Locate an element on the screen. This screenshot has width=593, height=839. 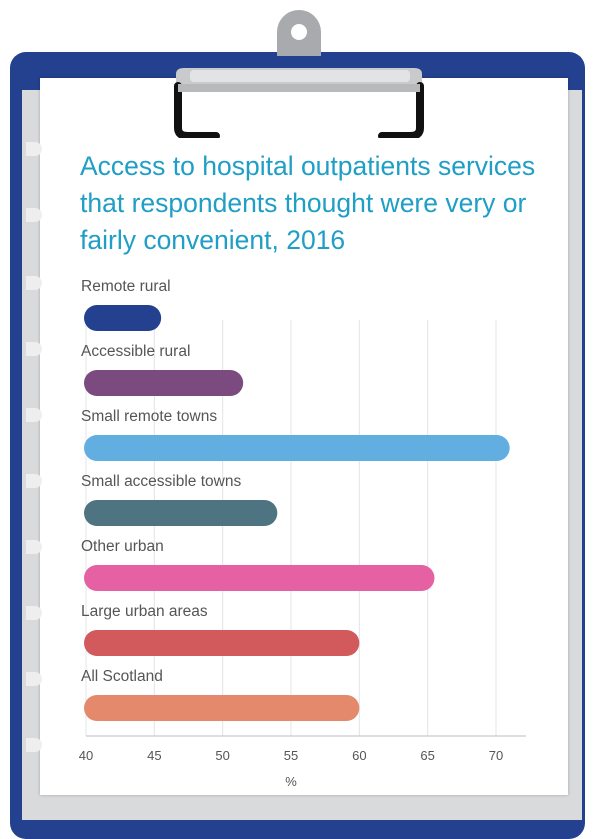
x-tick-label: 60 is located at coordinates (359, 755).